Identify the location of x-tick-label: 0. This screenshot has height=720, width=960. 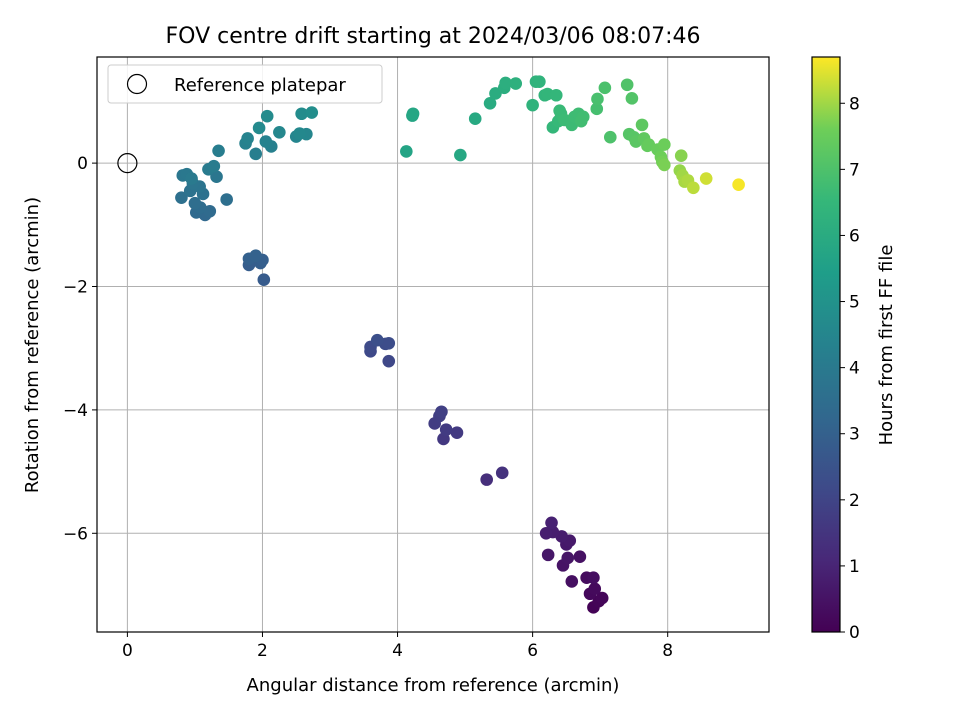
(127, 651).